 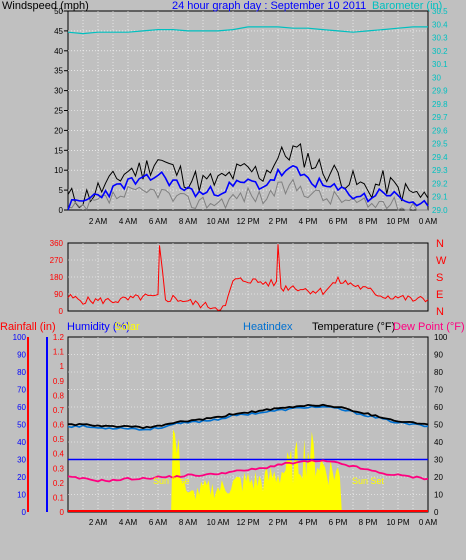 I want to click on direction-grid, so click(x=248, y=277).